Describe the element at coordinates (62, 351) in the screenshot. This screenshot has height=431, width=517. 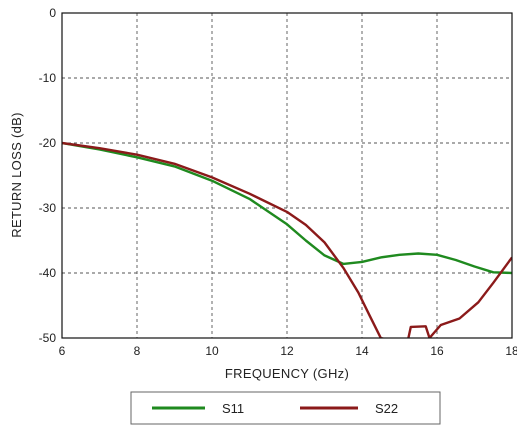
I see `x-tick-label: 6` at that location.